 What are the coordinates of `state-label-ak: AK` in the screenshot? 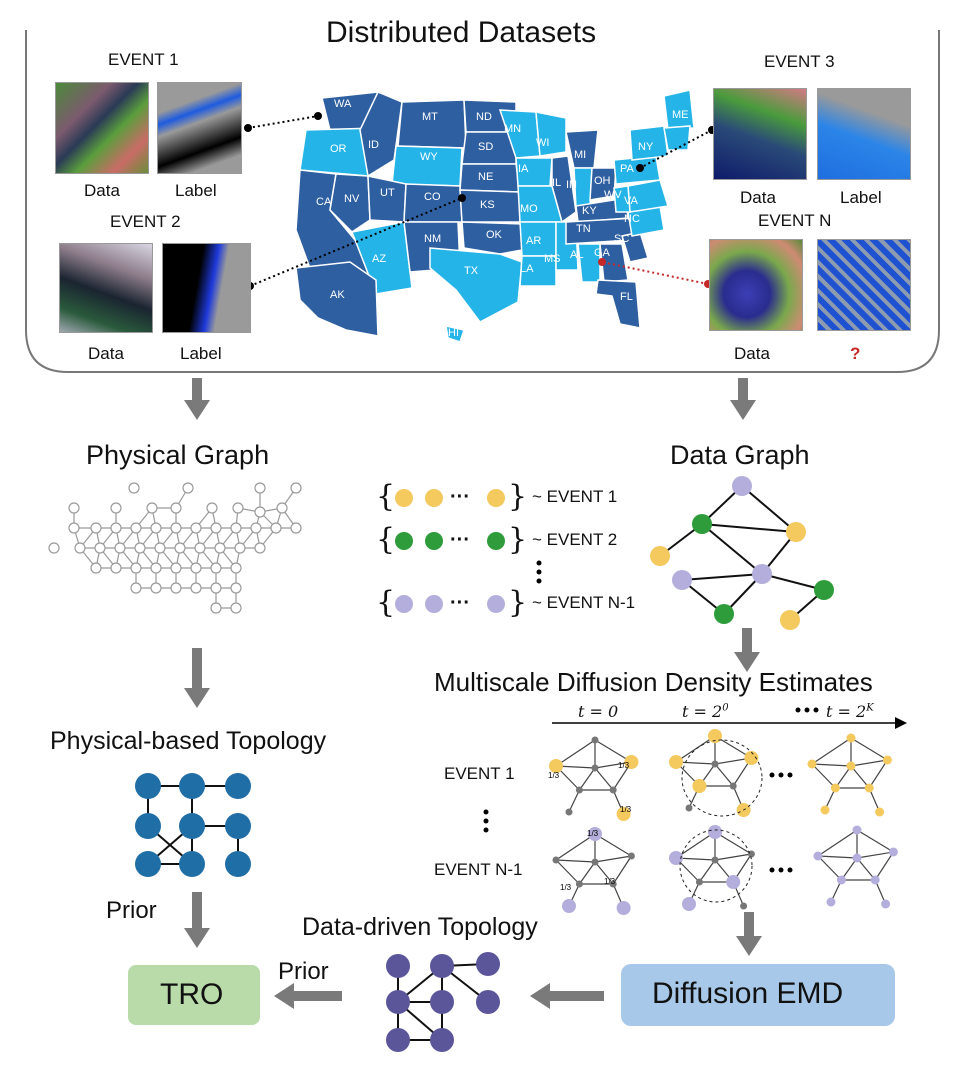 It's located at (337, 295).